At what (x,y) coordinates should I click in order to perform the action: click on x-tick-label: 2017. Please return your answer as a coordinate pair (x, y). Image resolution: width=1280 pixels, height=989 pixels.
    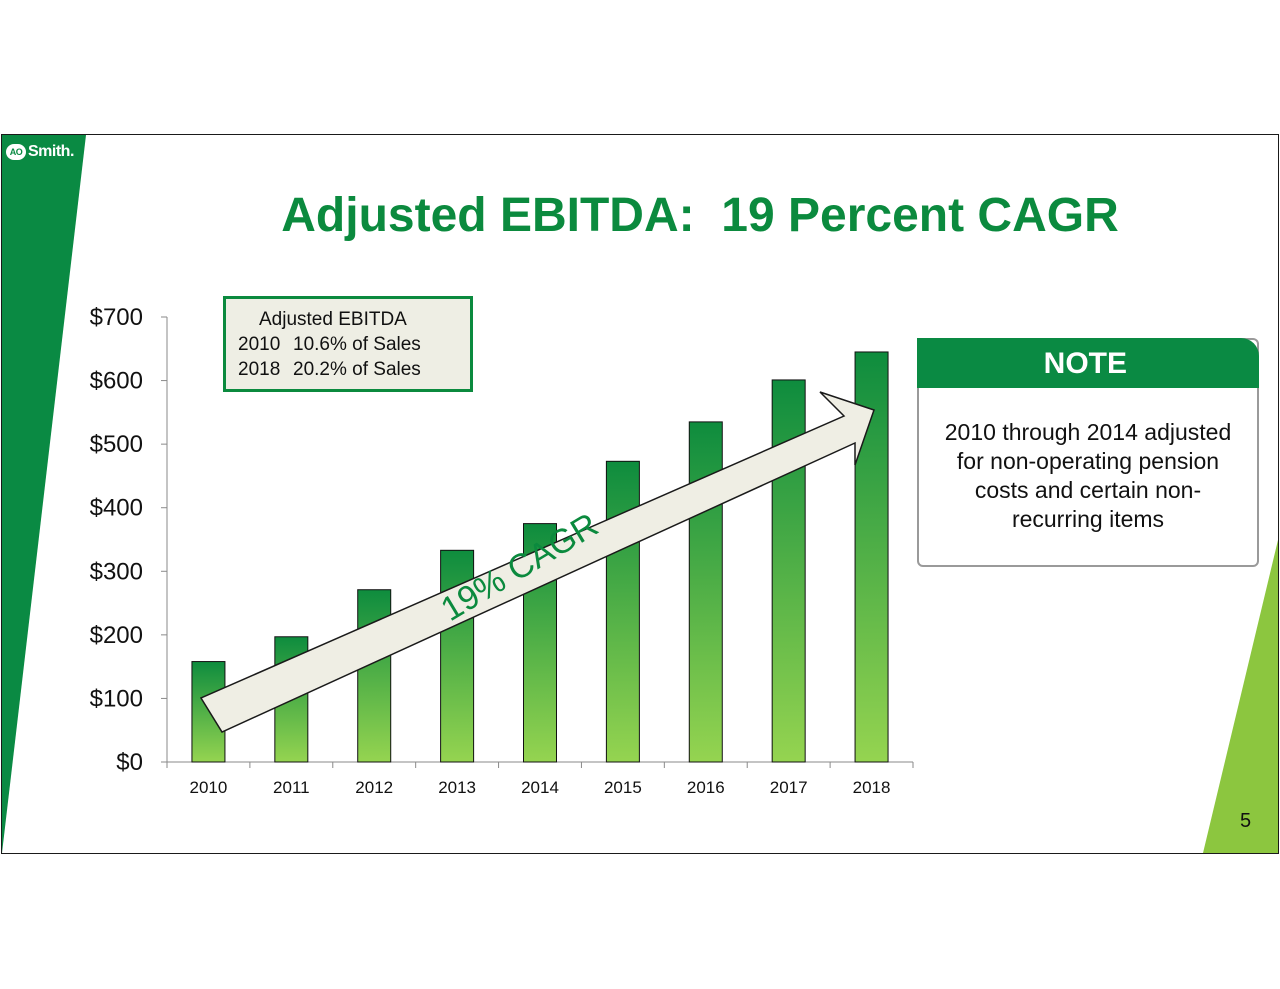
    Looking at the image, I should click on (789, 787).